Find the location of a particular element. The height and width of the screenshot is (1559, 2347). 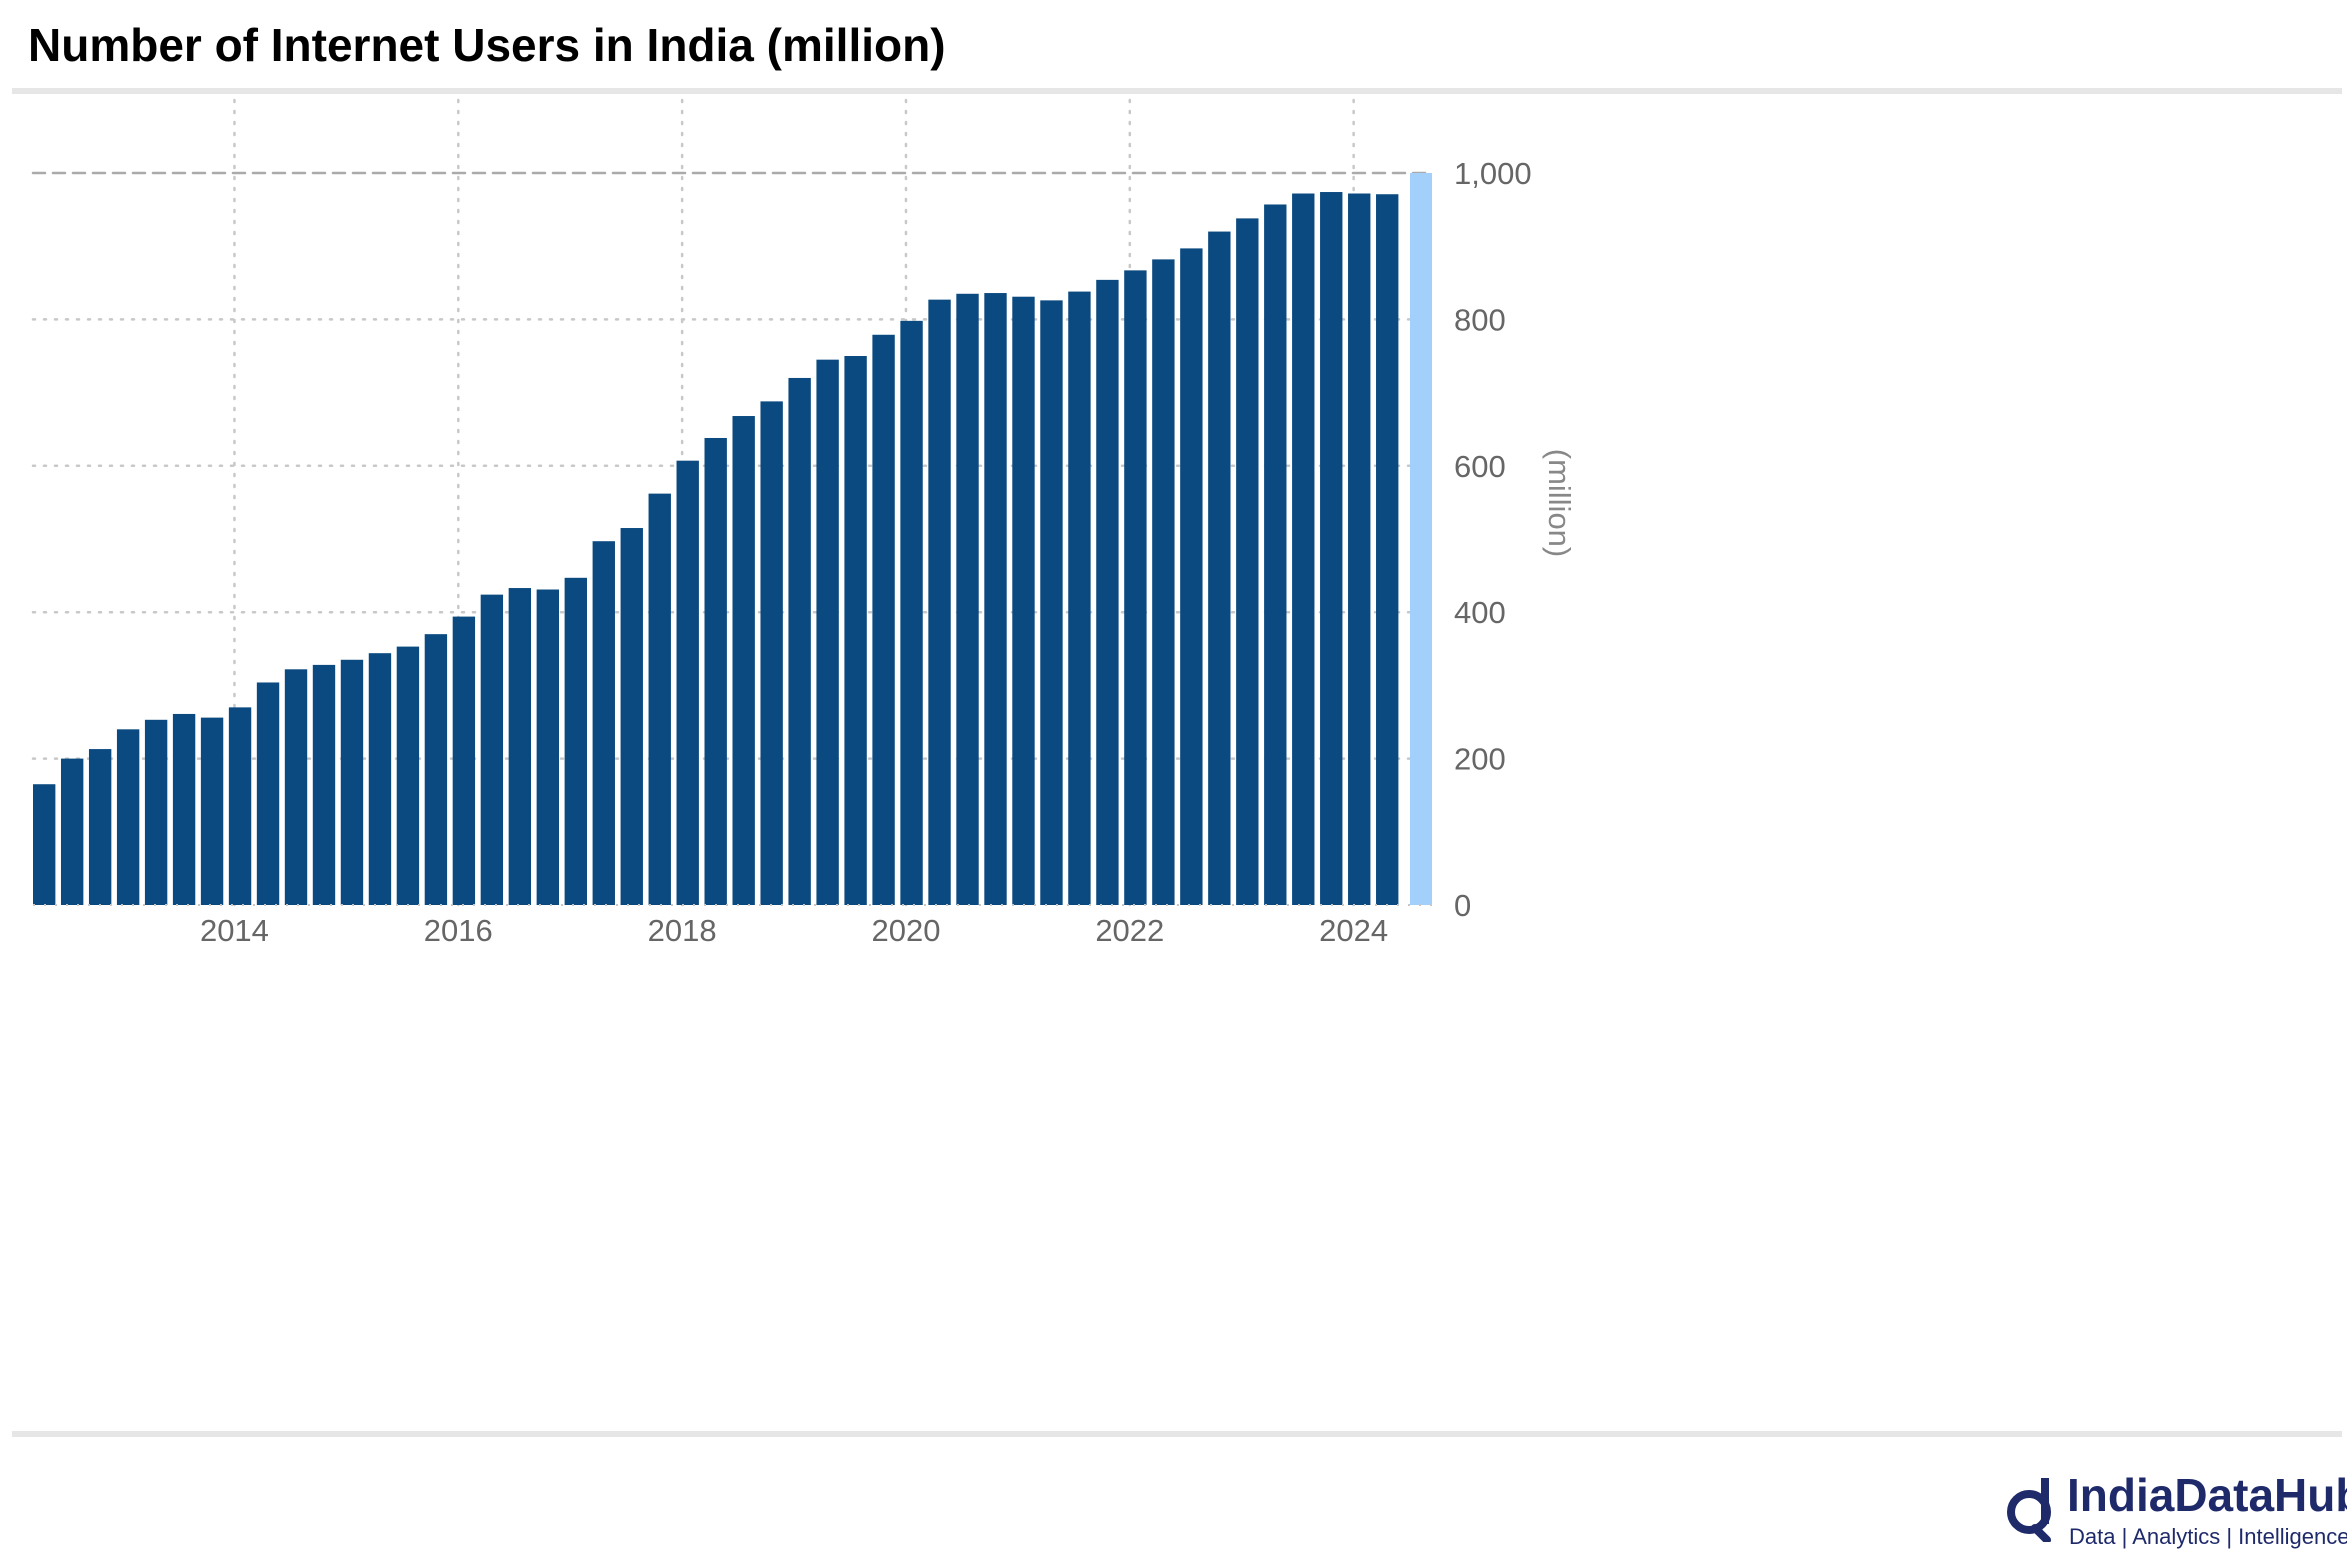

logo-tagline: Data | Analytics | Intelligence is located at coordinates (2208, 1536).